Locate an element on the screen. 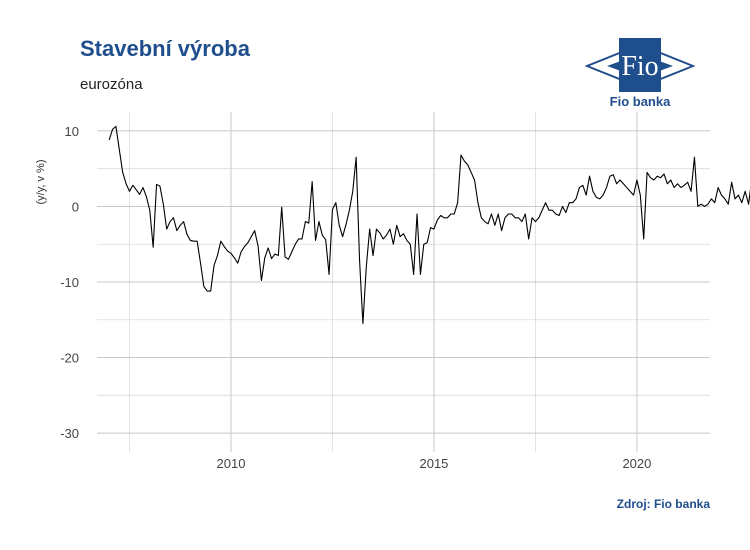  y-tick-label: 0 is located at coordinates (75, 206).